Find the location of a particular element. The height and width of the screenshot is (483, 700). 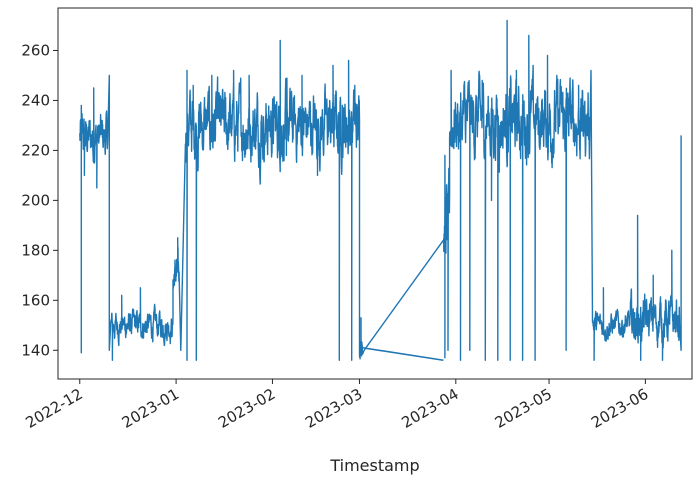

y-tick-label: 200 is located at coordinates (35, 200).